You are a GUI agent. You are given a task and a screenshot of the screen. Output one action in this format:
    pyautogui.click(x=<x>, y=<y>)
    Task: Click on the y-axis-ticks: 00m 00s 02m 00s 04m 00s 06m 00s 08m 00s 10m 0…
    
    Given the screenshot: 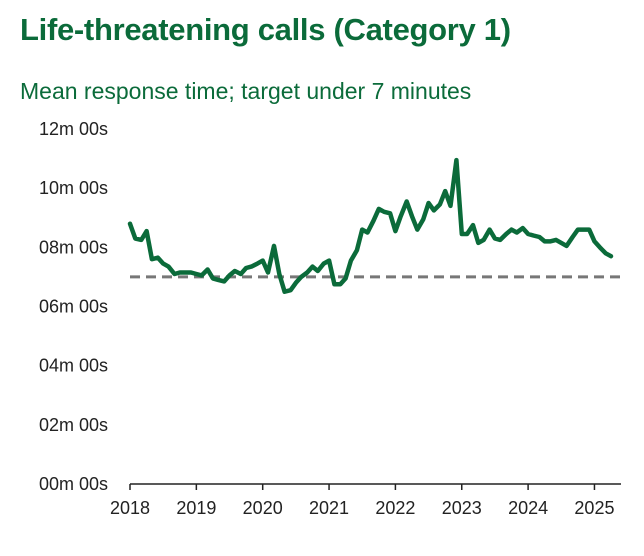 What is the action you would take?
    pyautogui.click(x=73, y=306)
    